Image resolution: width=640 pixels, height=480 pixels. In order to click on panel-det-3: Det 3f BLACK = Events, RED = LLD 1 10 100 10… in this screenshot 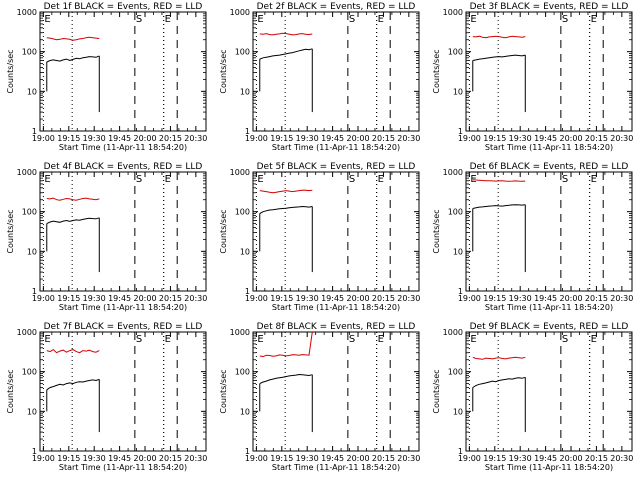, I will do `click(532, 77)`.